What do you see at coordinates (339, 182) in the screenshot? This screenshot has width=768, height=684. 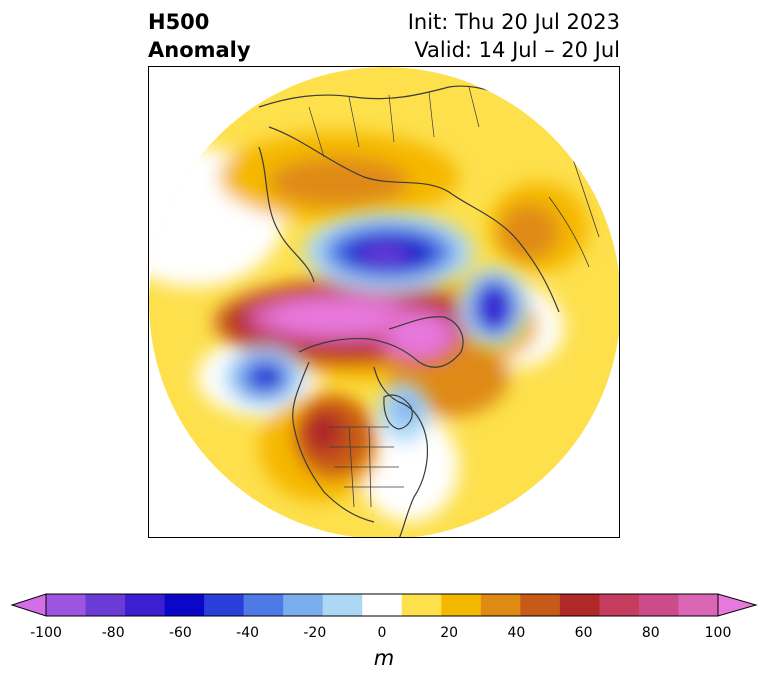 I see `pos-western-russia-inner` at bounding box center [339, 182].